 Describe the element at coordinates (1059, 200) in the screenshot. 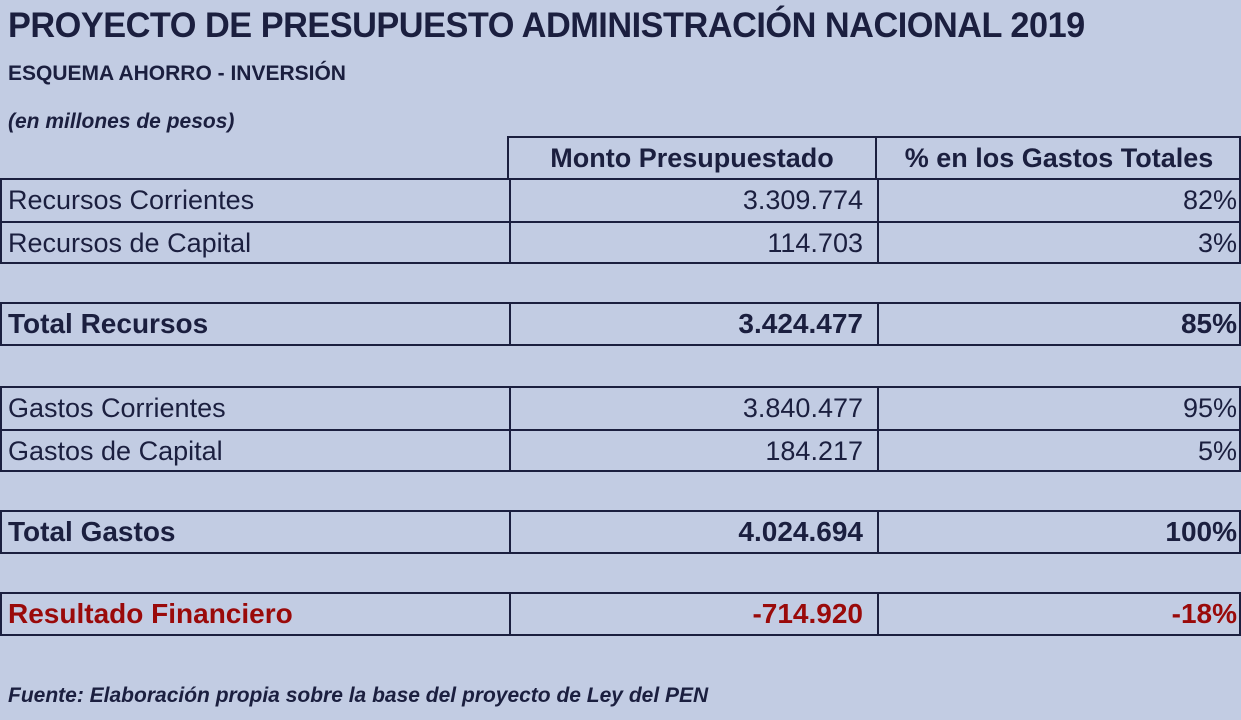

I see `row-percent: 82%` at that location.